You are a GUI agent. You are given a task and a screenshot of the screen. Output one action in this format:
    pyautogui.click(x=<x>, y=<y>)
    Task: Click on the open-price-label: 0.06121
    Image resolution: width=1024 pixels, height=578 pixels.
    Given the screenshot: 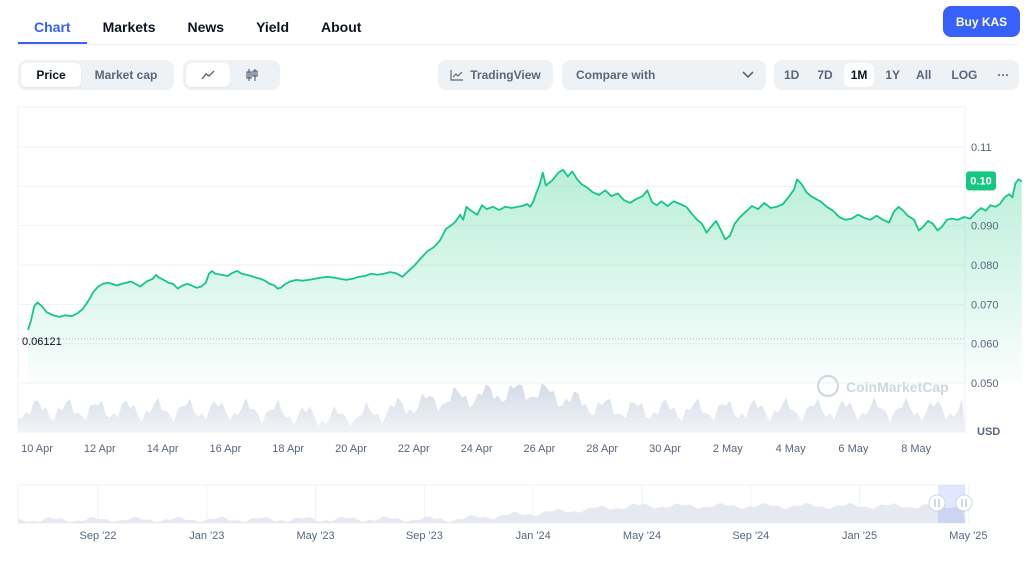 What is the action you would take?
    pyautogui.click(x=42, y=342)
    